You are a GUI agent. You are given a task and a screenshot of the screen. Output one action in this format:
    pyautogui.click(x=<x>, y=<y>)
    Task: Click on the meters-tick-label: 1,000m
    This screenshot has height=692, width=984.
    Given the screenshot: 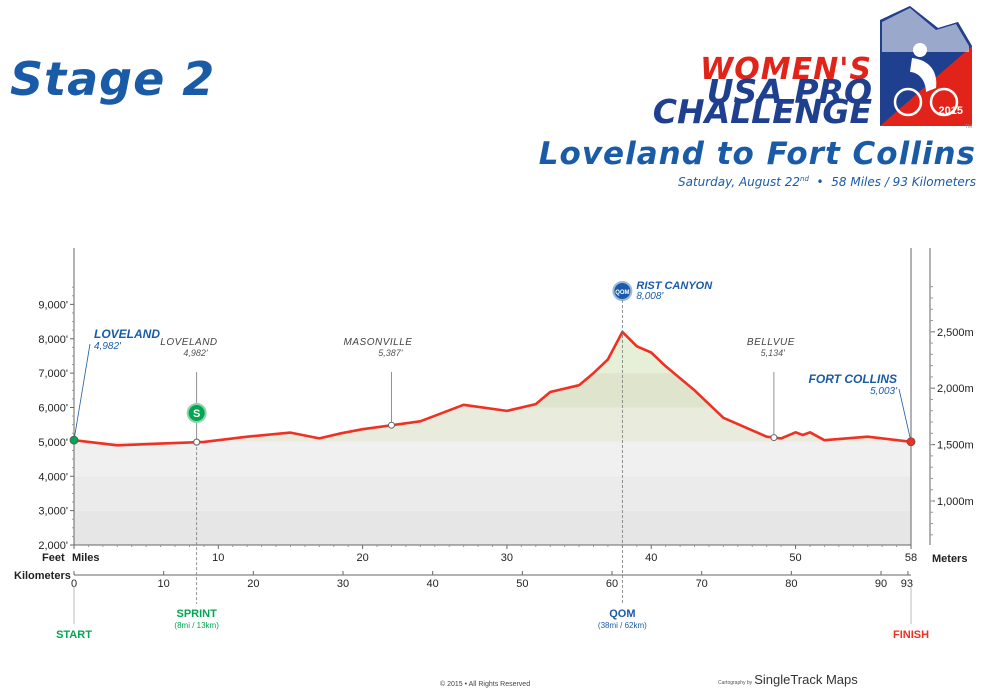 What is the action you would take?
    pyautogui.click(x=955, y=502)
    